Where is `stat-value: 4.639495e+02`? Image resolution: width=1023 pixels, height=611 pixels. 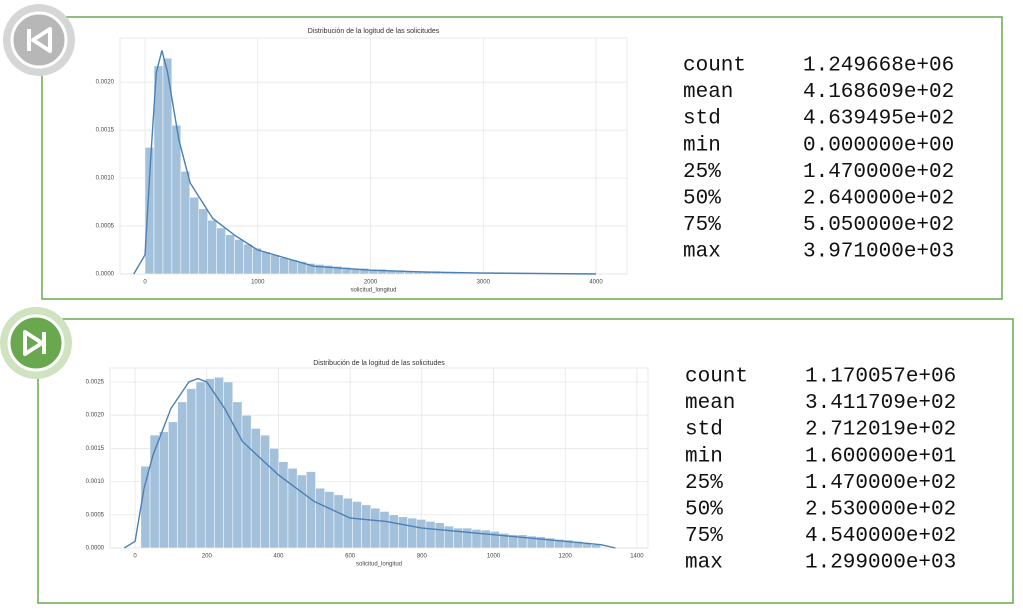
stat-value: 4.639495e+02 is located at coordinates (878, 119).